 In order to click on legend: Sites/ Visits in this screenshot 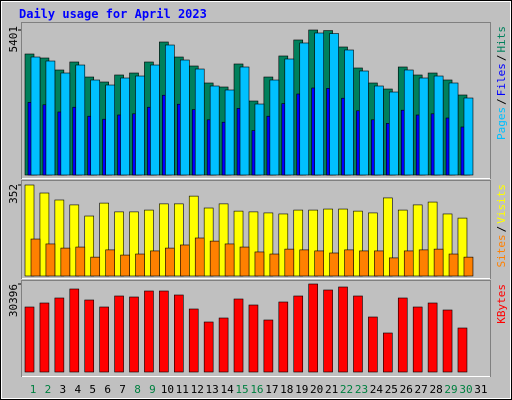, I will do `click(501, 226)`.